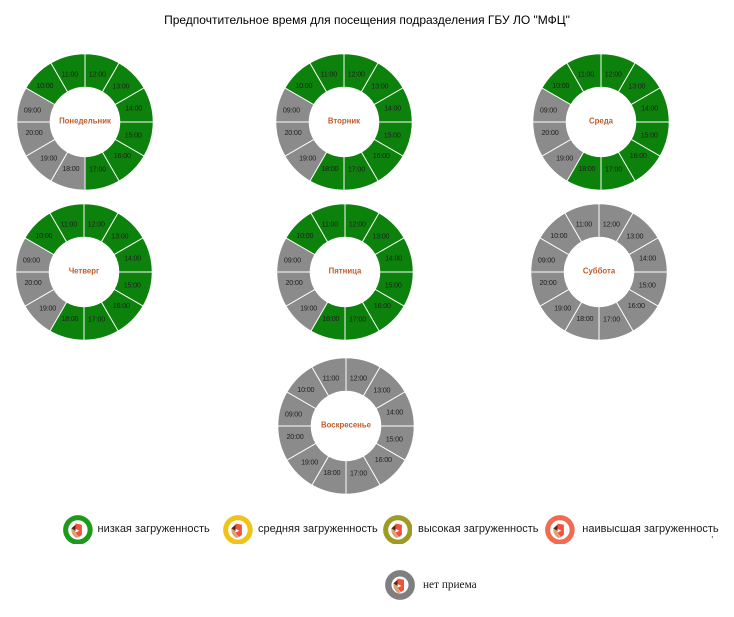 The height and width of the screenshot is (617, 734). I want to click on svg-text: Пятница, so click(345, 271).